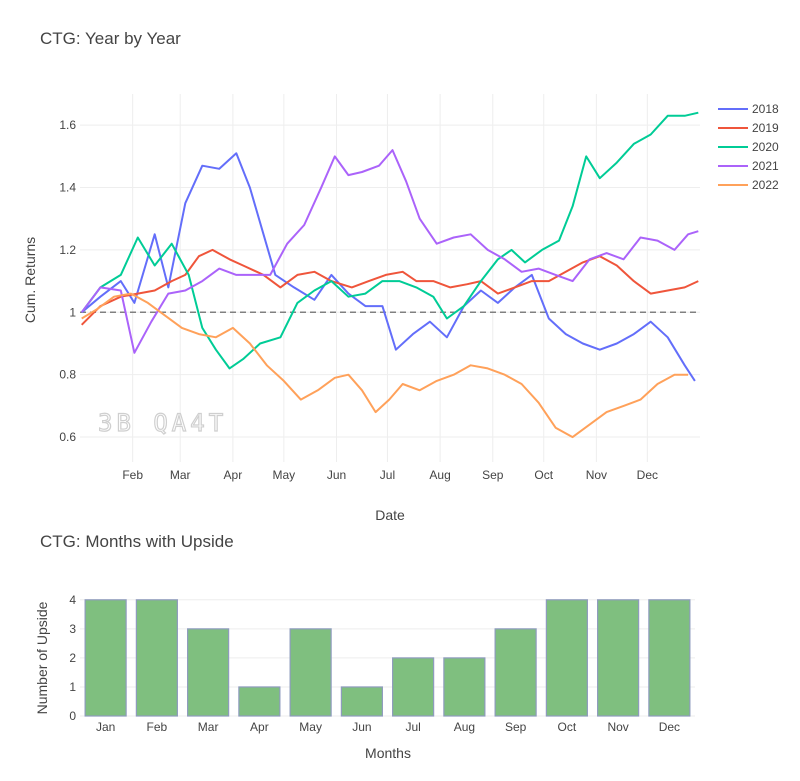  What do you see at coordinates (72, 716) in the screenshot?
I see `bar-y-tick-label: 0` at bounding box center [72, 716].